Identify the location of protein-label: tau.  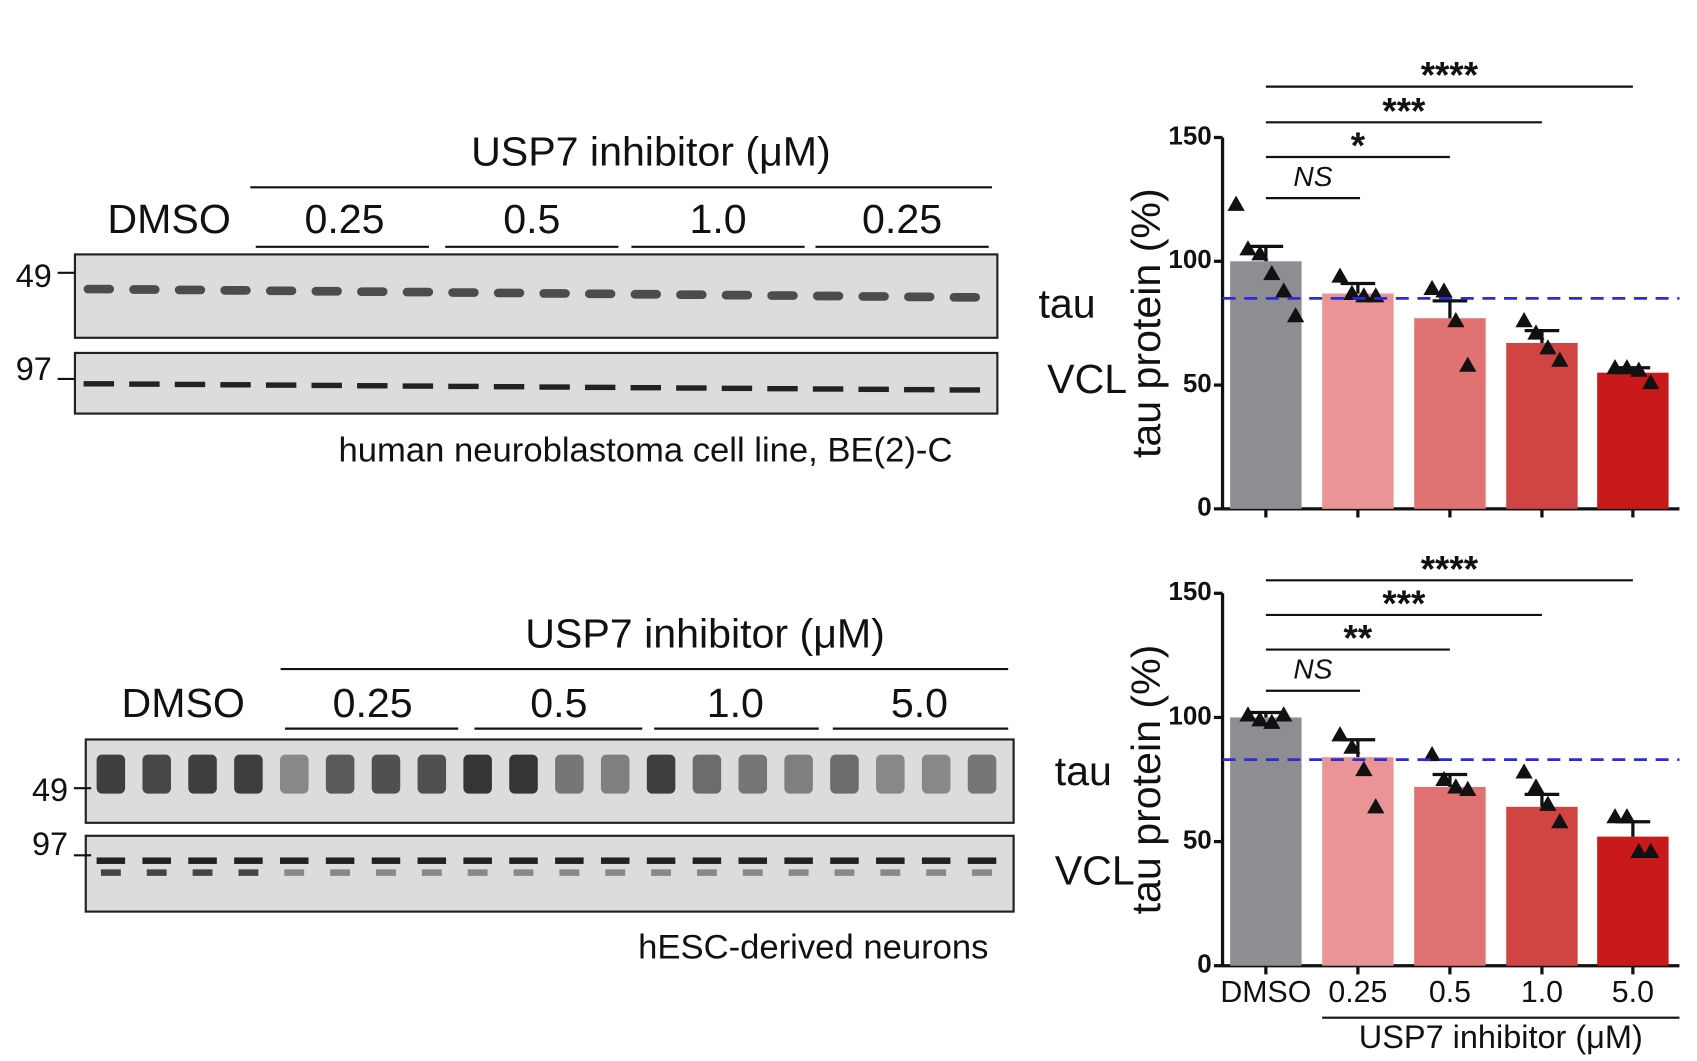
(1067, 303).